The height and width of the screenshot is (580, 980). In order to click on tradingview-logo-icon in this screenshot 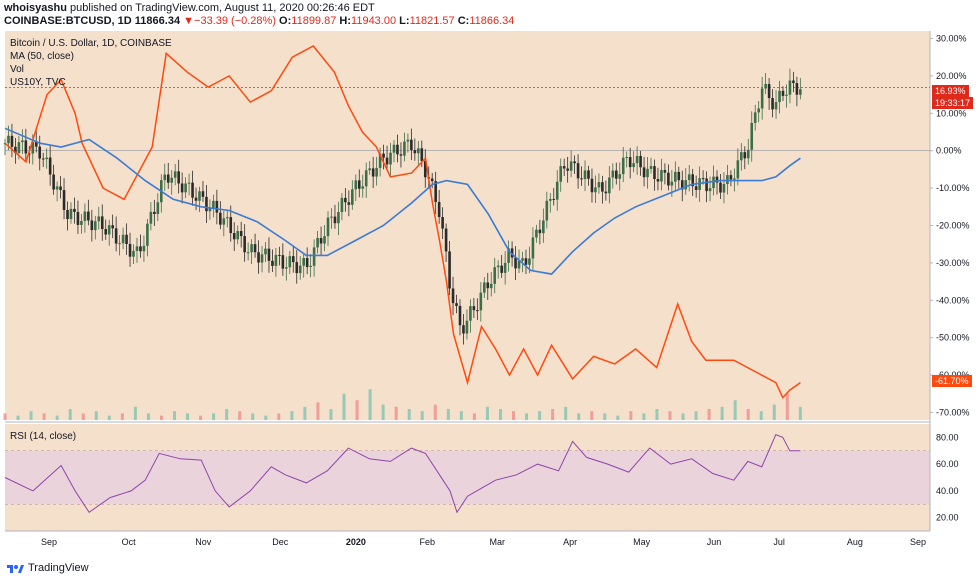, I will do `click(15, 568)`.